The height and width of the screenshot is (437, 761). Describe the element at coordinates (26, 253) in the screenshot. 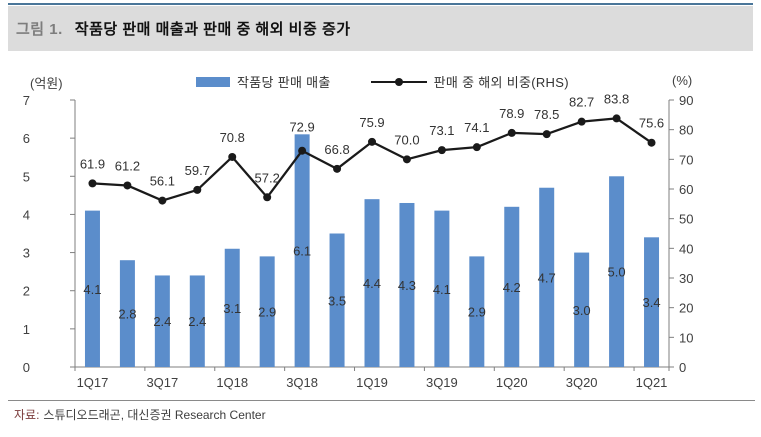

I see `left-axis-tick-label: 3` at that location.